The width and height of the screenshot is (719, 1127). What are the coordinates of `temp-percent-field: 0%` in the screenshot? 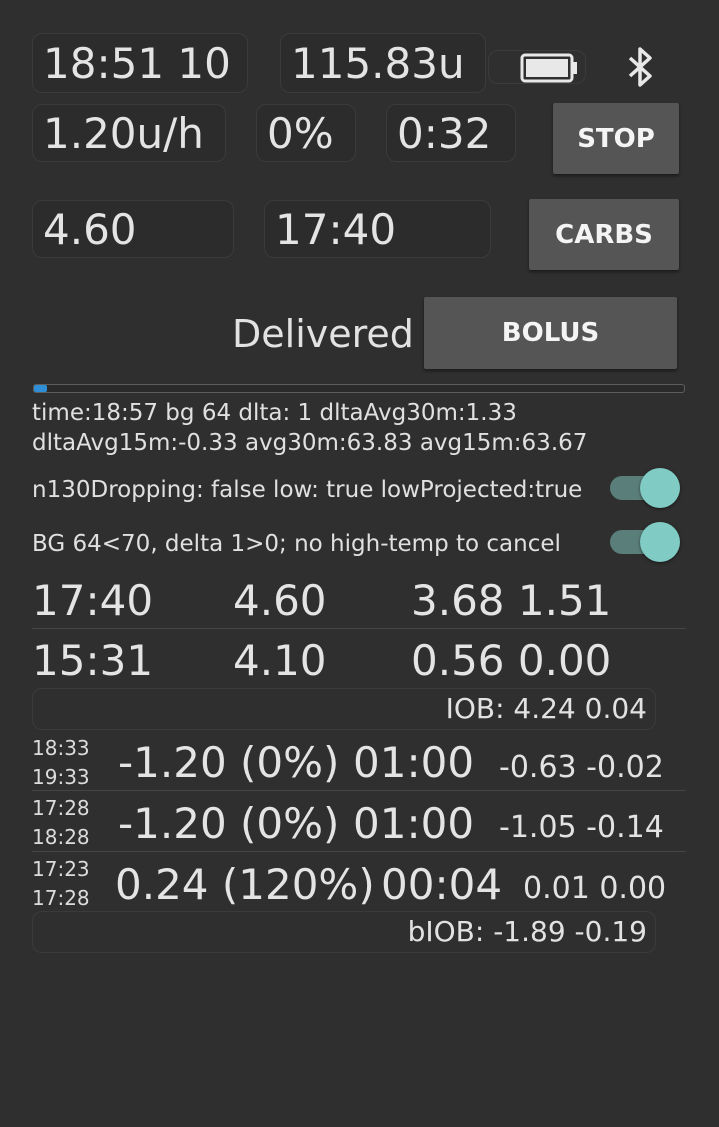 It's located at (306, 133).